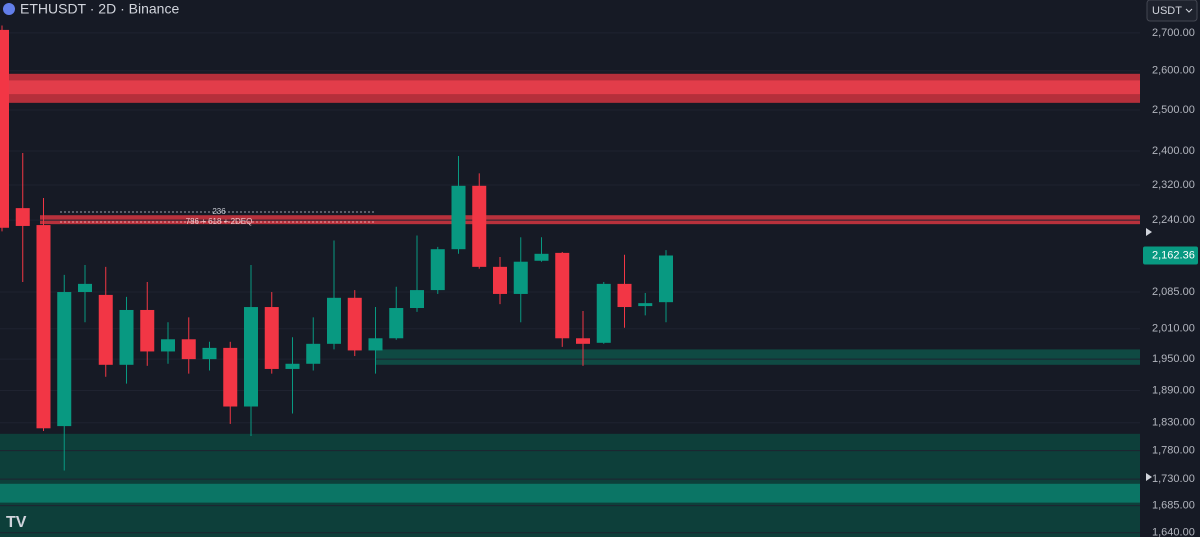 This screenshot has width=1200, height=537. I want to click on annotation: 236, so click(219, 211).